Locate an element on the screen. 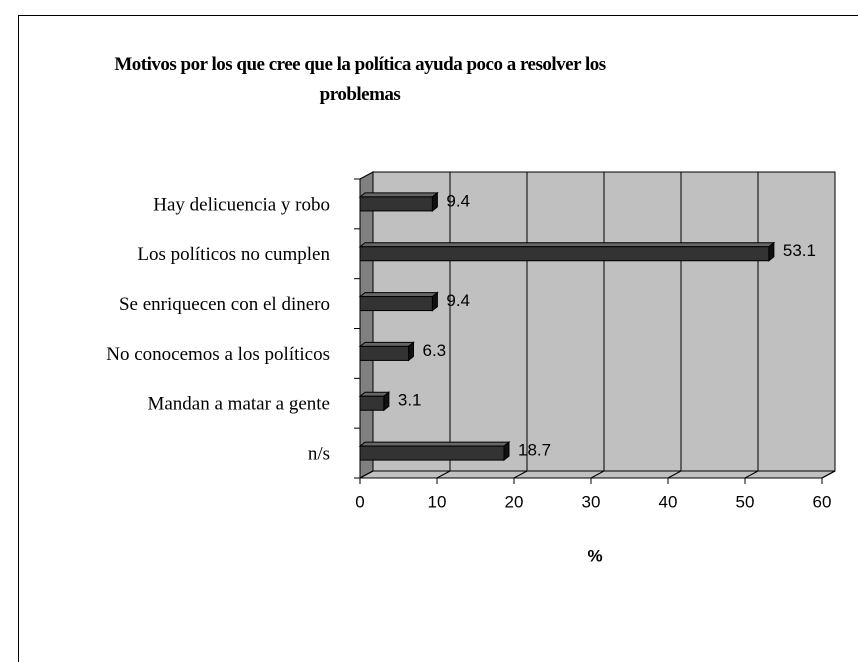 The image size is (858, 662). value-label: 6.3 is located at coordinates (435, 350).